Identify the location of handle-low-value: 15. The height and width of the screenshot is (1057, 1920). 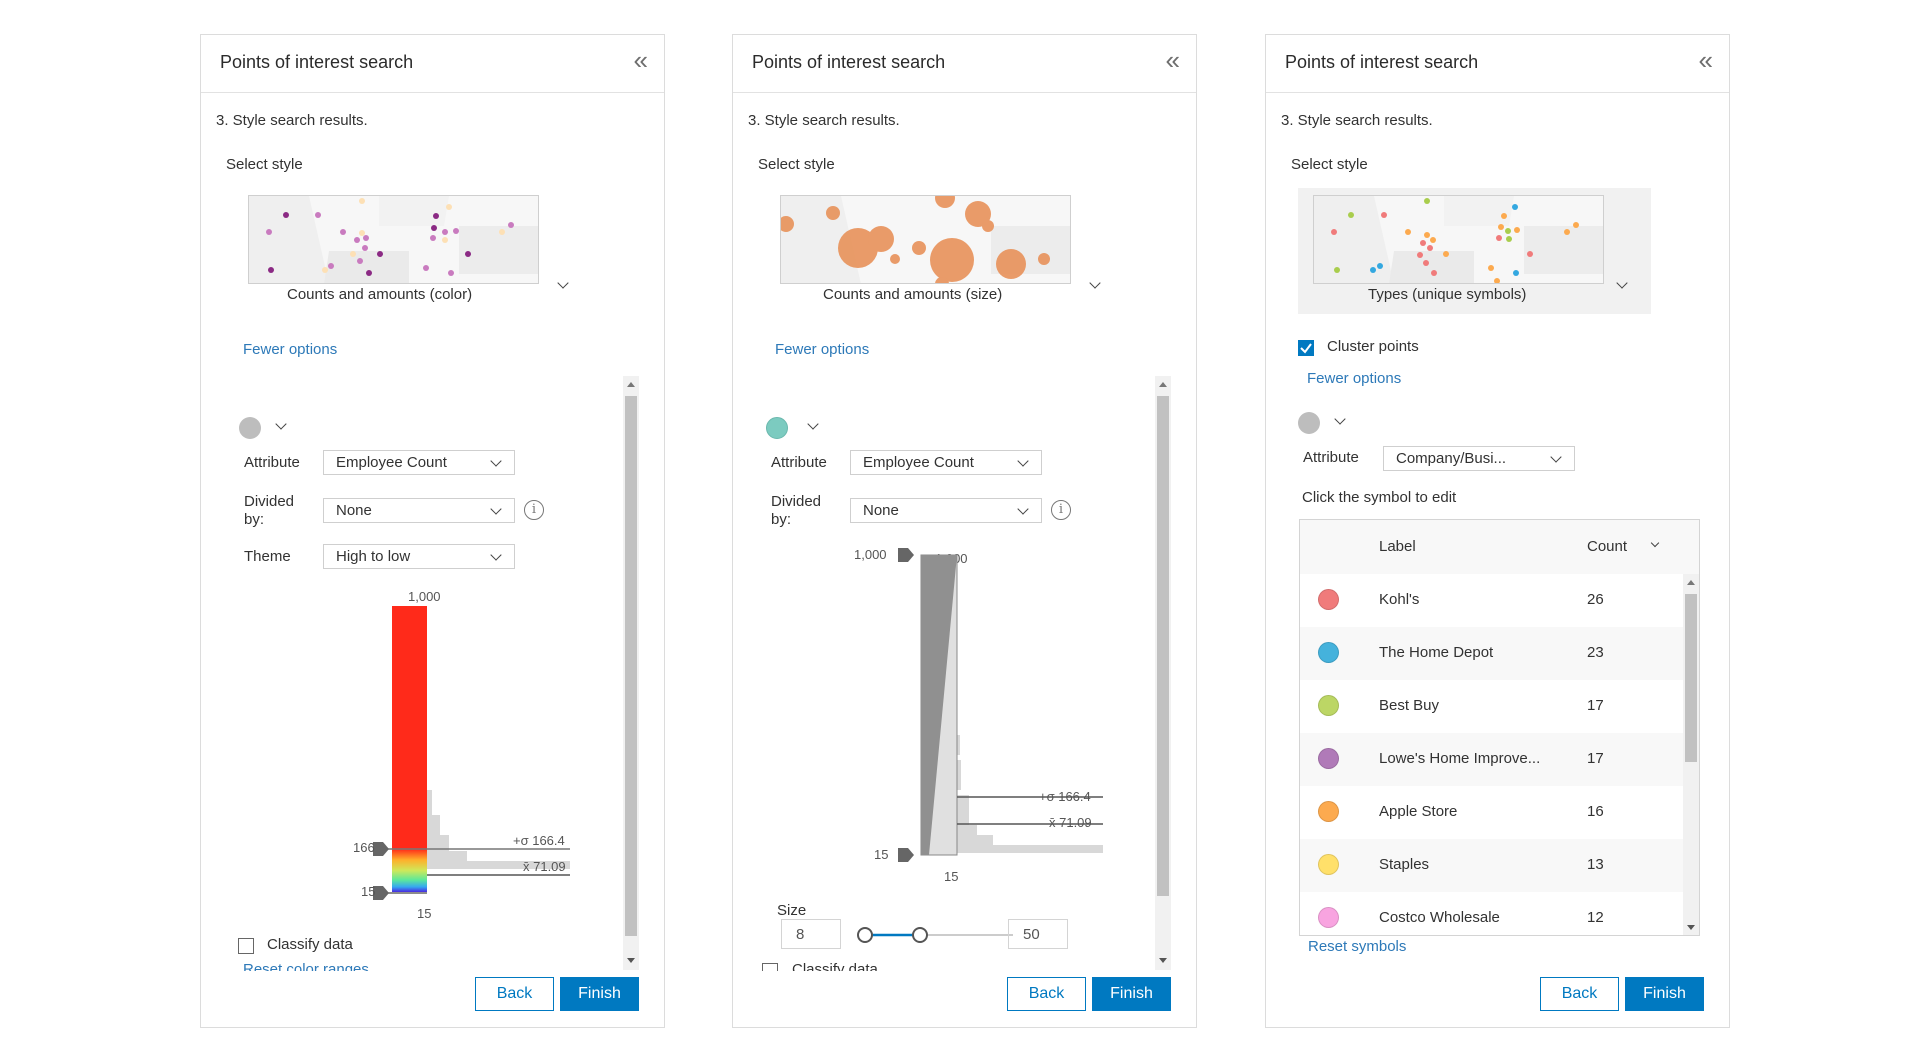
(881, 854).